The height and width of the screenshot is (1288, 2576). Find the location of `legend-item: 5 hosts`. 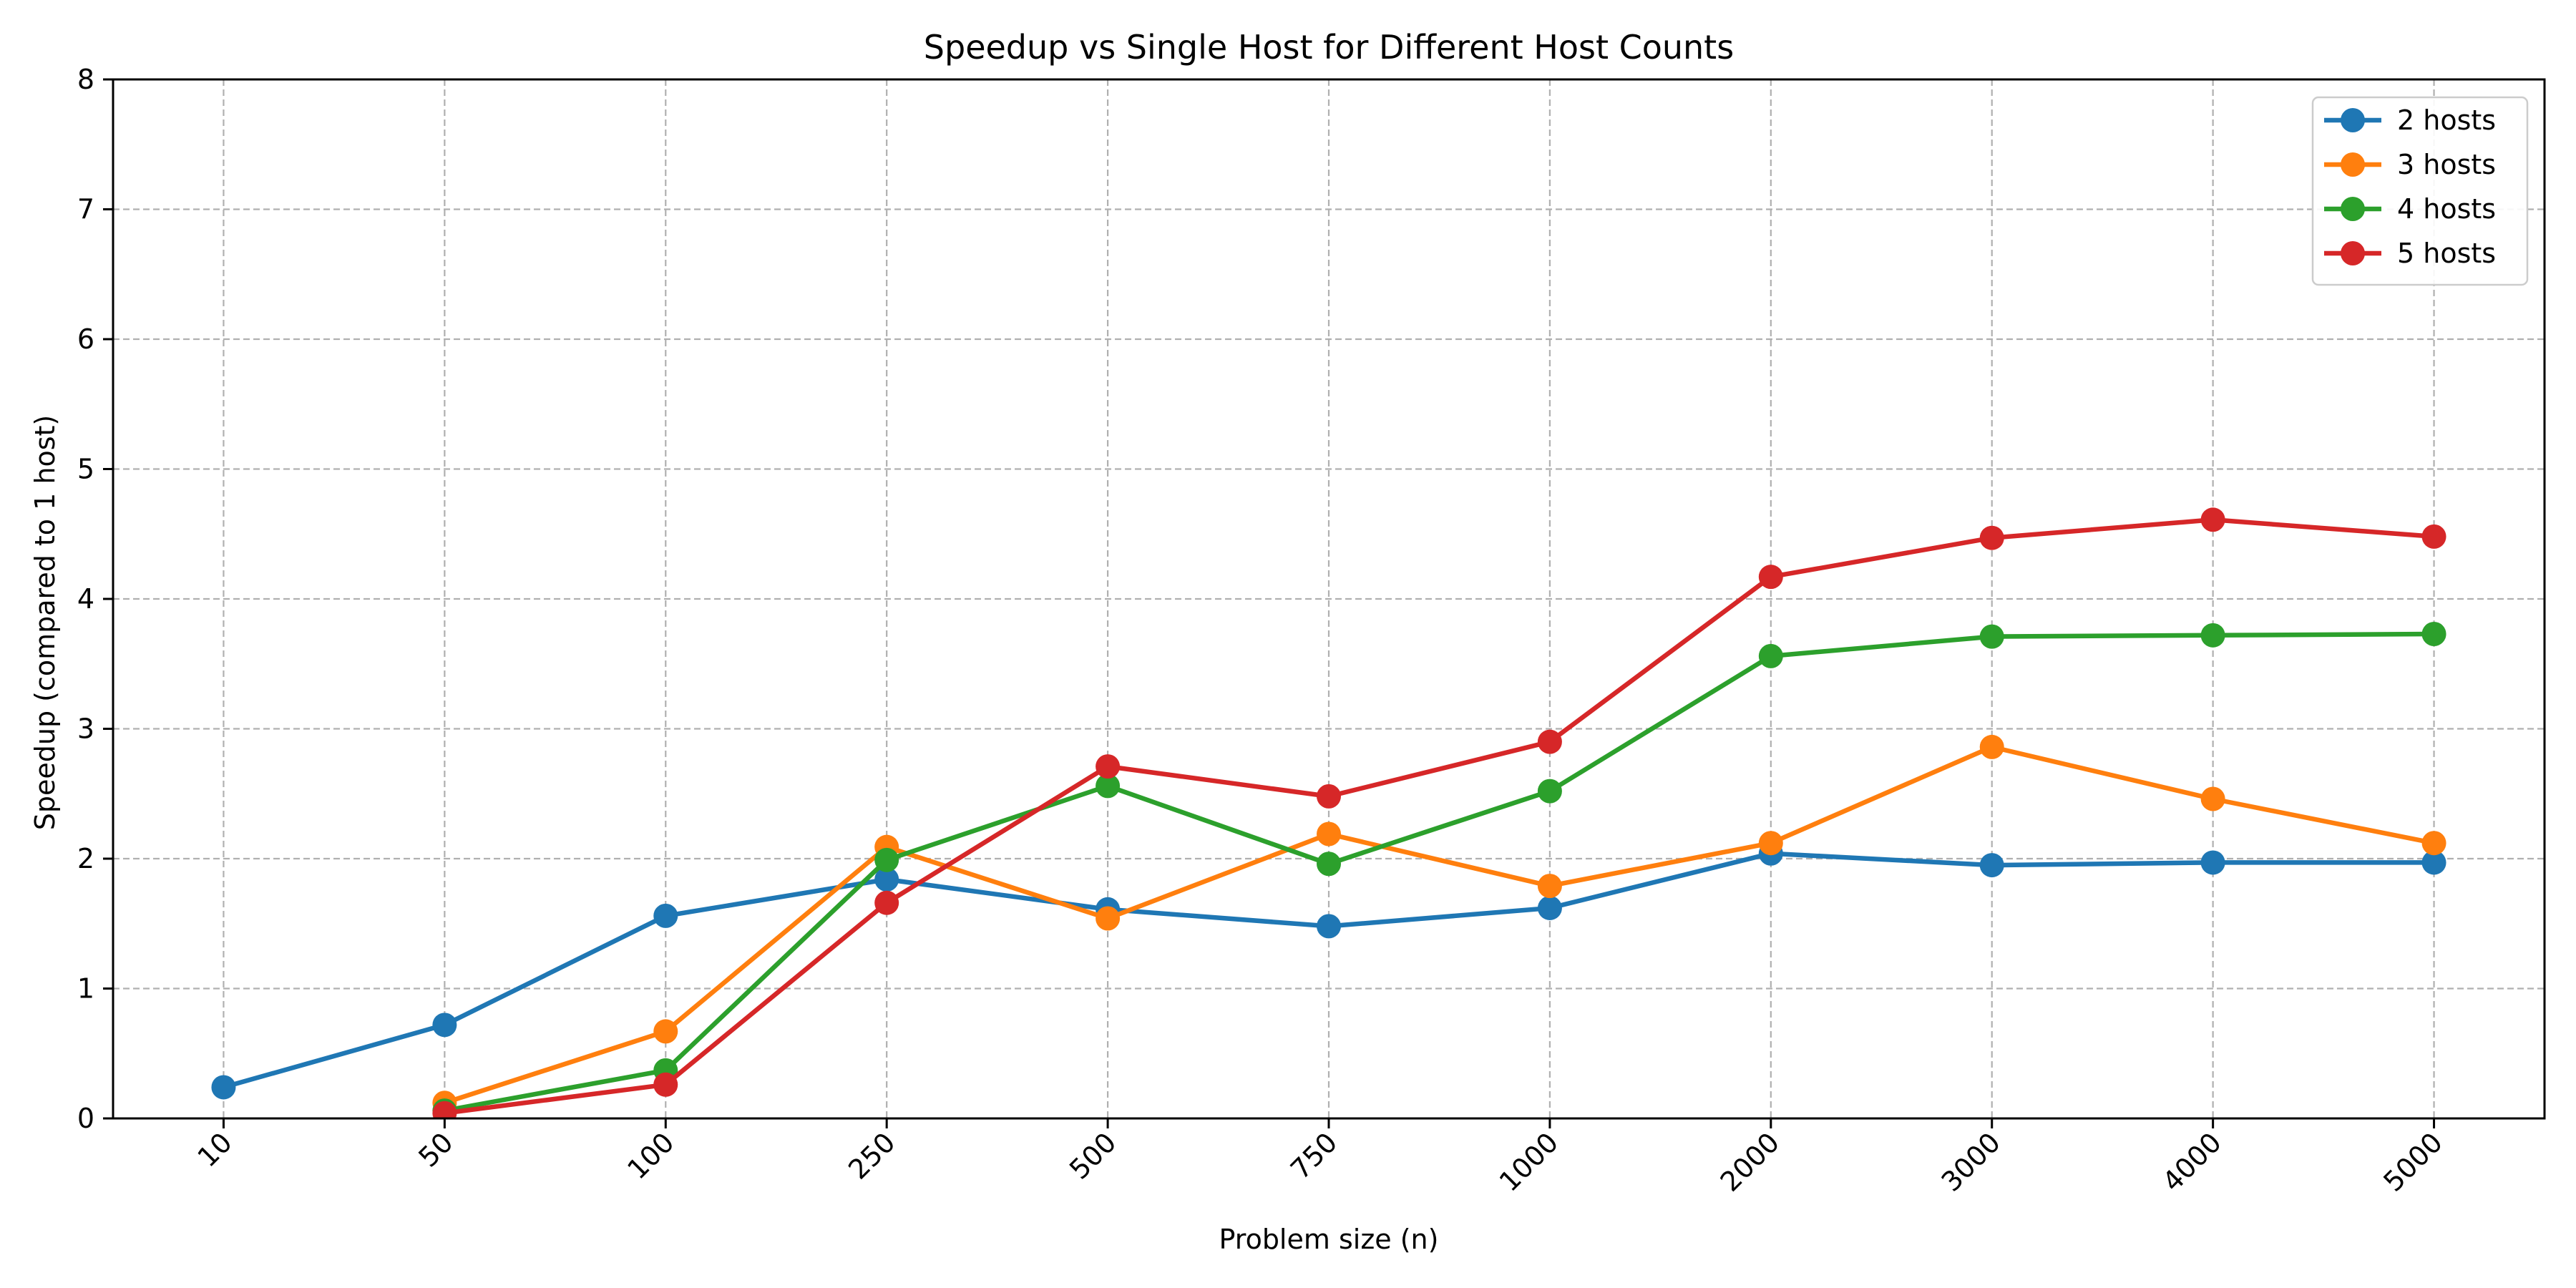

legend-item: 5 hosts is located at coordinates (2410, 253).